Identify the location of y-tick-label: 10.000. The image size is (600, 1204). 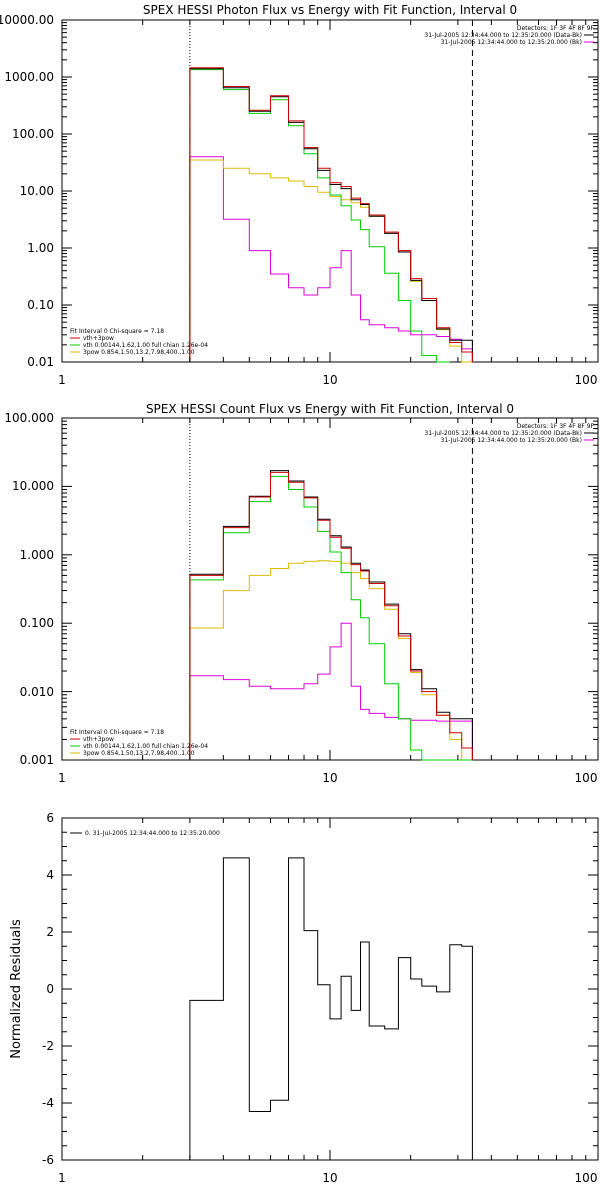
(33, 486).